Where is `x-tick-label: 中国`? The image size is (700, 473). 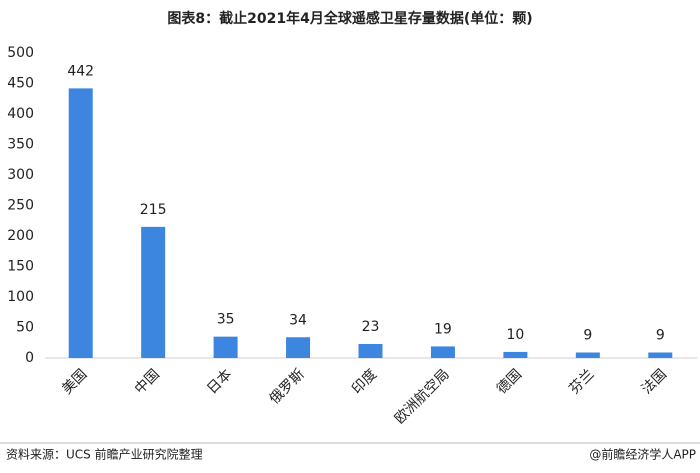 x-tick-label: 中国 is located at coordinates (147, 381).